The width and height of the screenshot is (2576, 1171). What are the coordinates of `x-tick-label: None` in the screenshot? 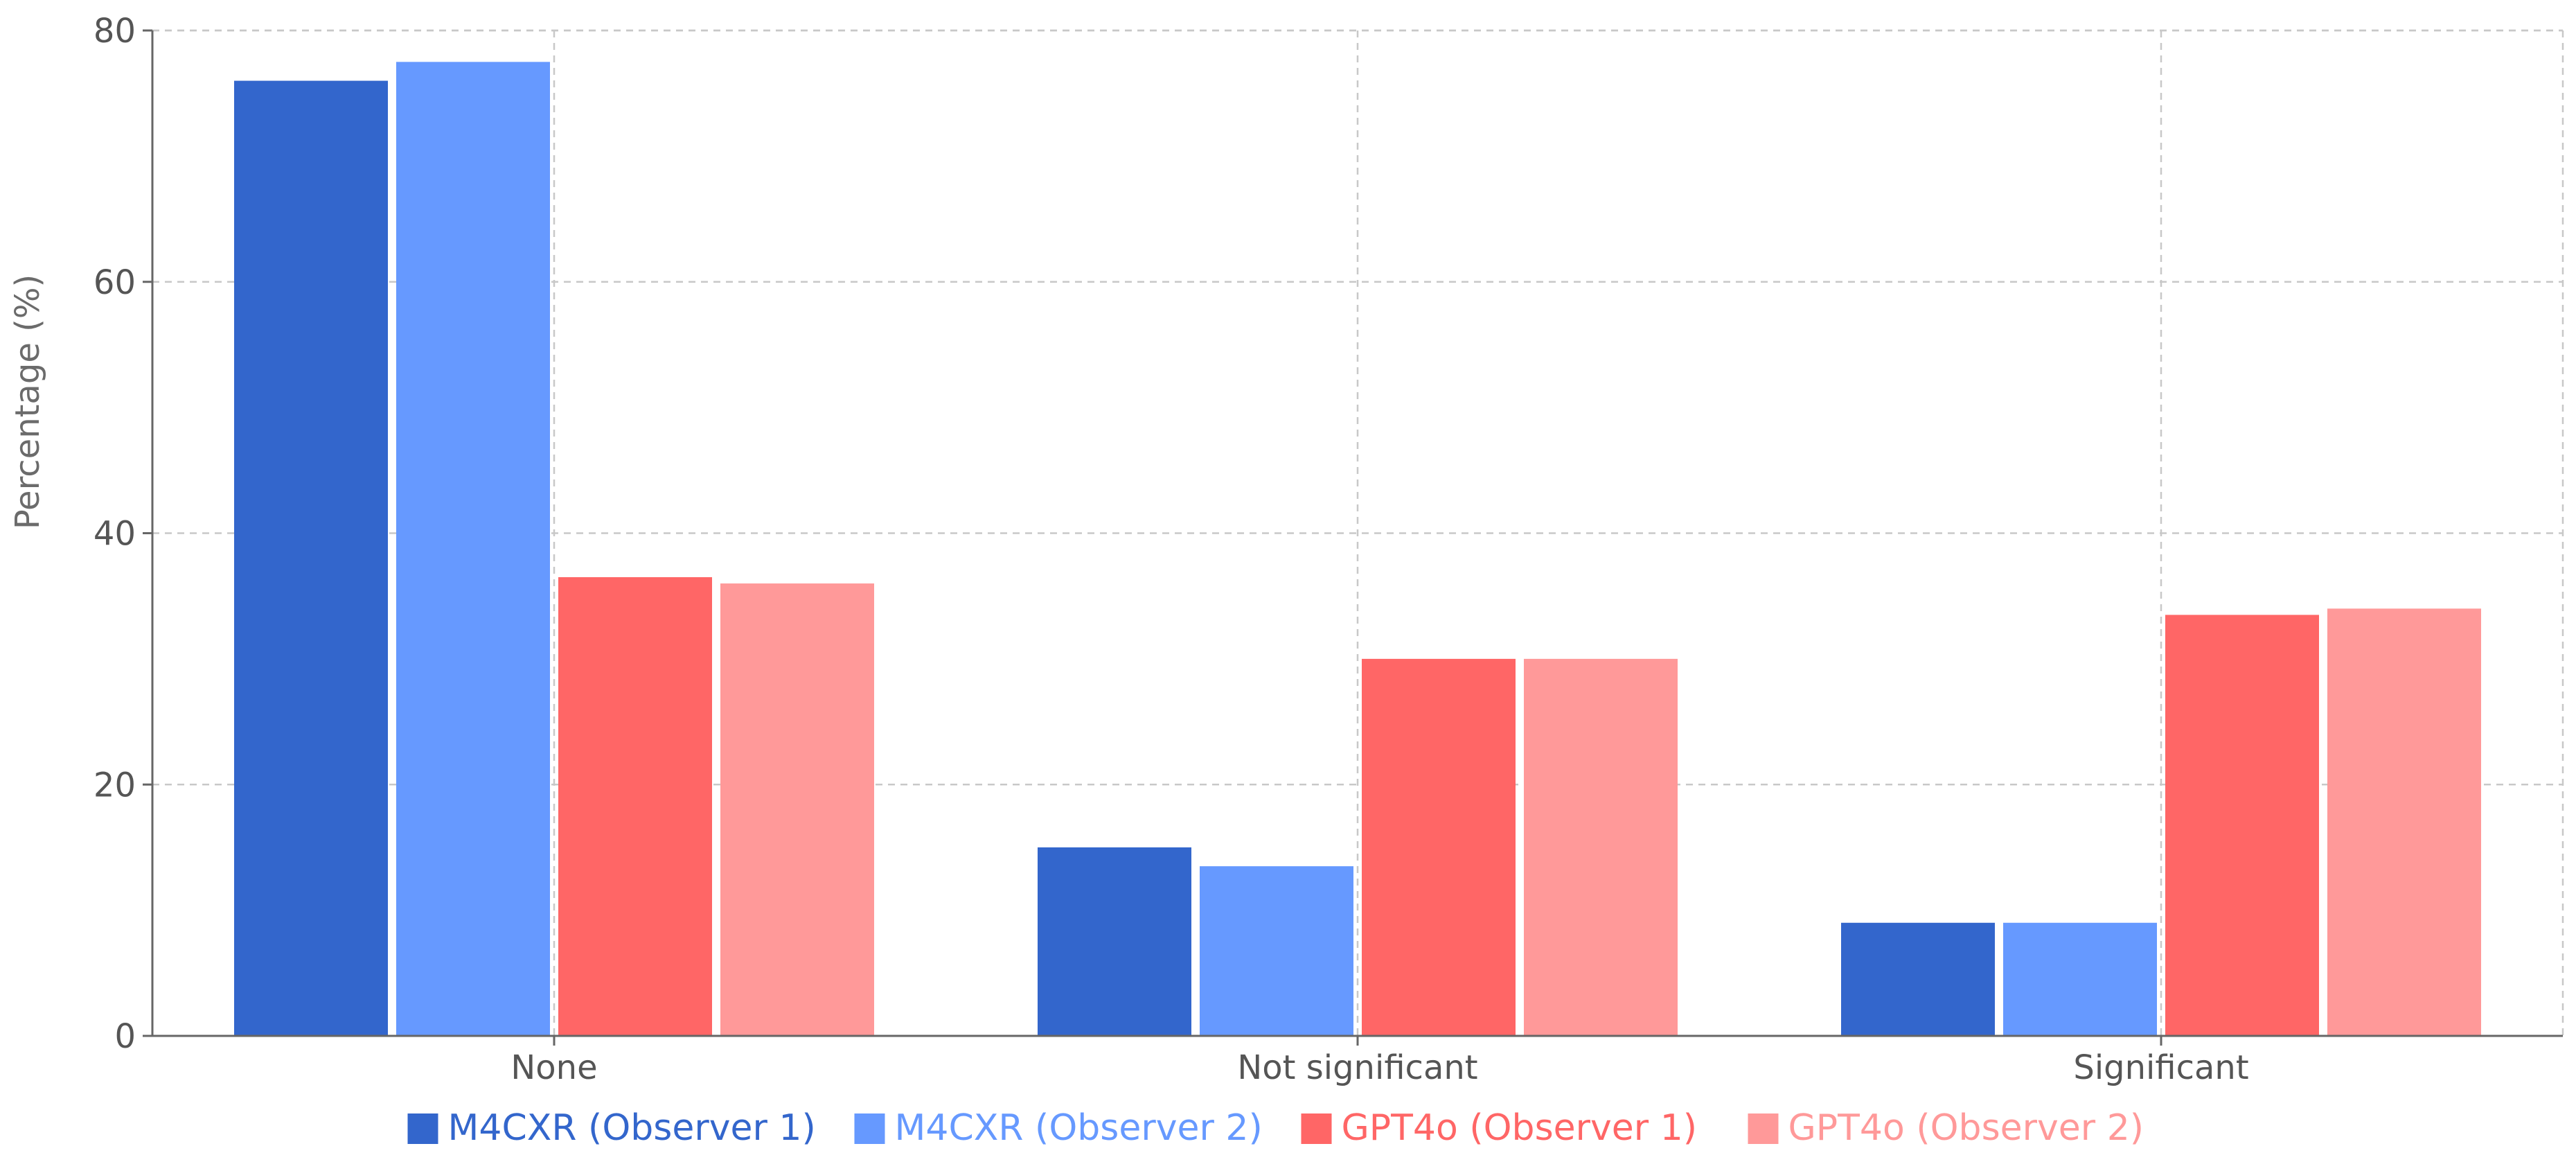 It's located at (553, 1067).